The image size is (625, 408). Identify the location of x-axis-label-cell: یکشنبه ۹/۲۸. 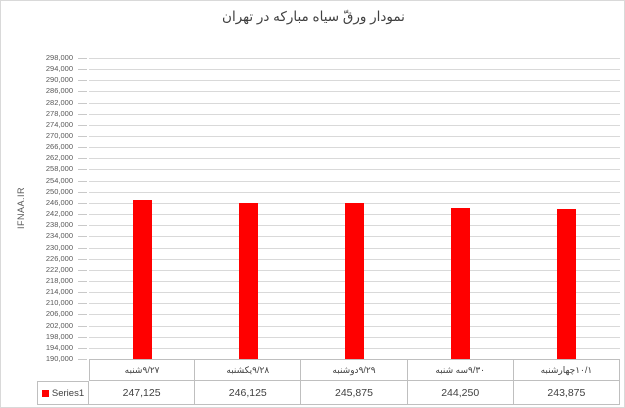
(248, 370).